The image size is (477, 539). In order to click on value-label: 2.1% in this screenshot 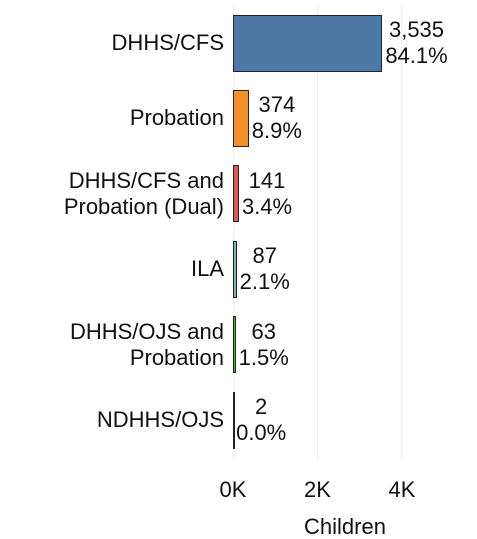, I will do `click(264, 282)`.